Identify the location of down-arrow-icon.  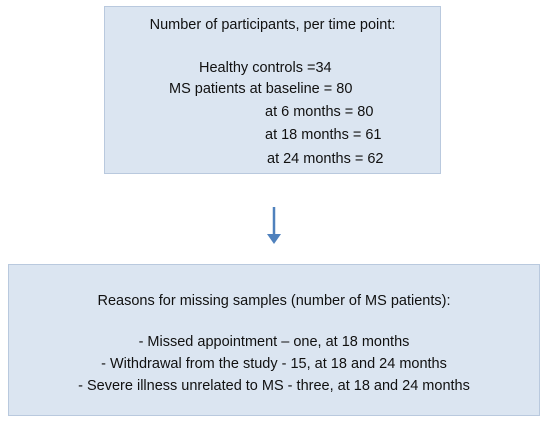
(274, 225).